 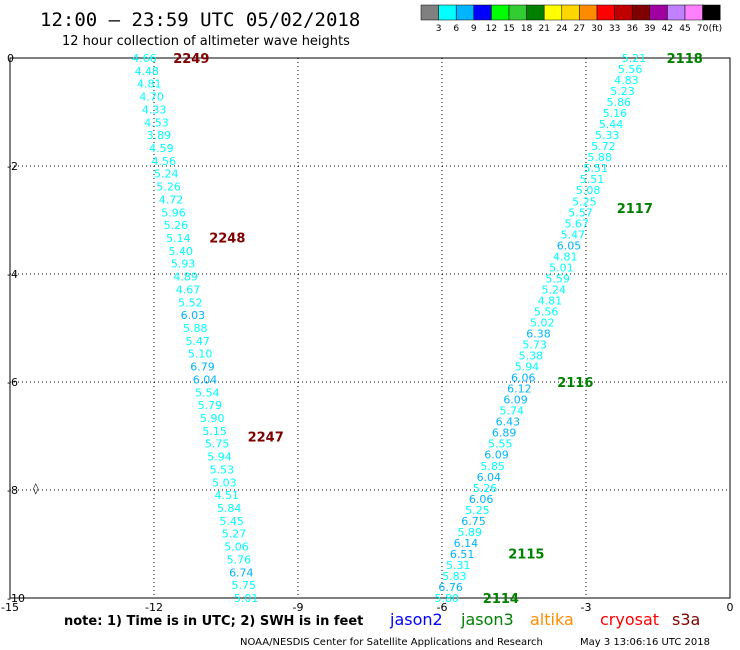 I want to click on legend-label: 6, so click(x=456, y=29).